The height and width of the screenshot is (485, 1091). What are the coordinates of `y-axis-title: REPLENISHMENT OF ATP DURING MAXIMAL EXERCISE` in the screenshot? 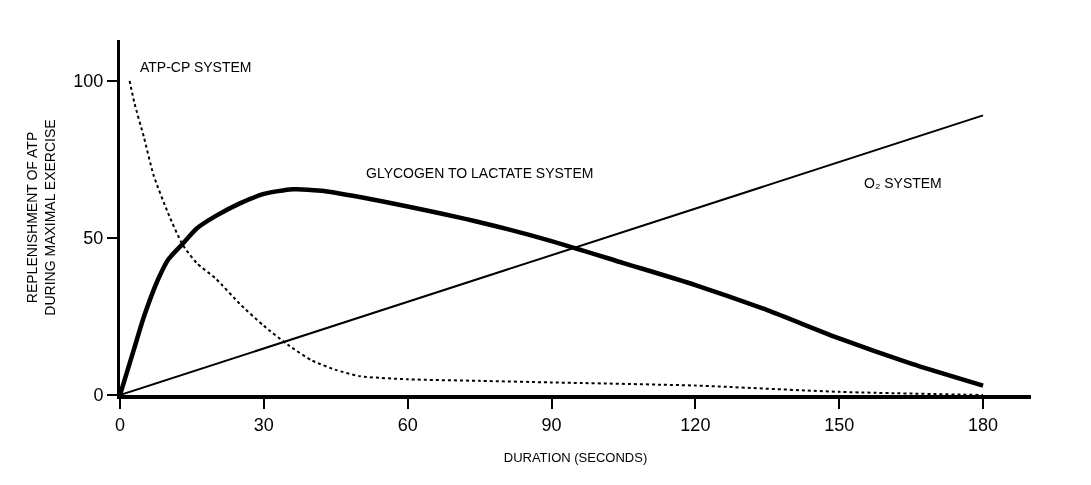 It's located at (40, 217).